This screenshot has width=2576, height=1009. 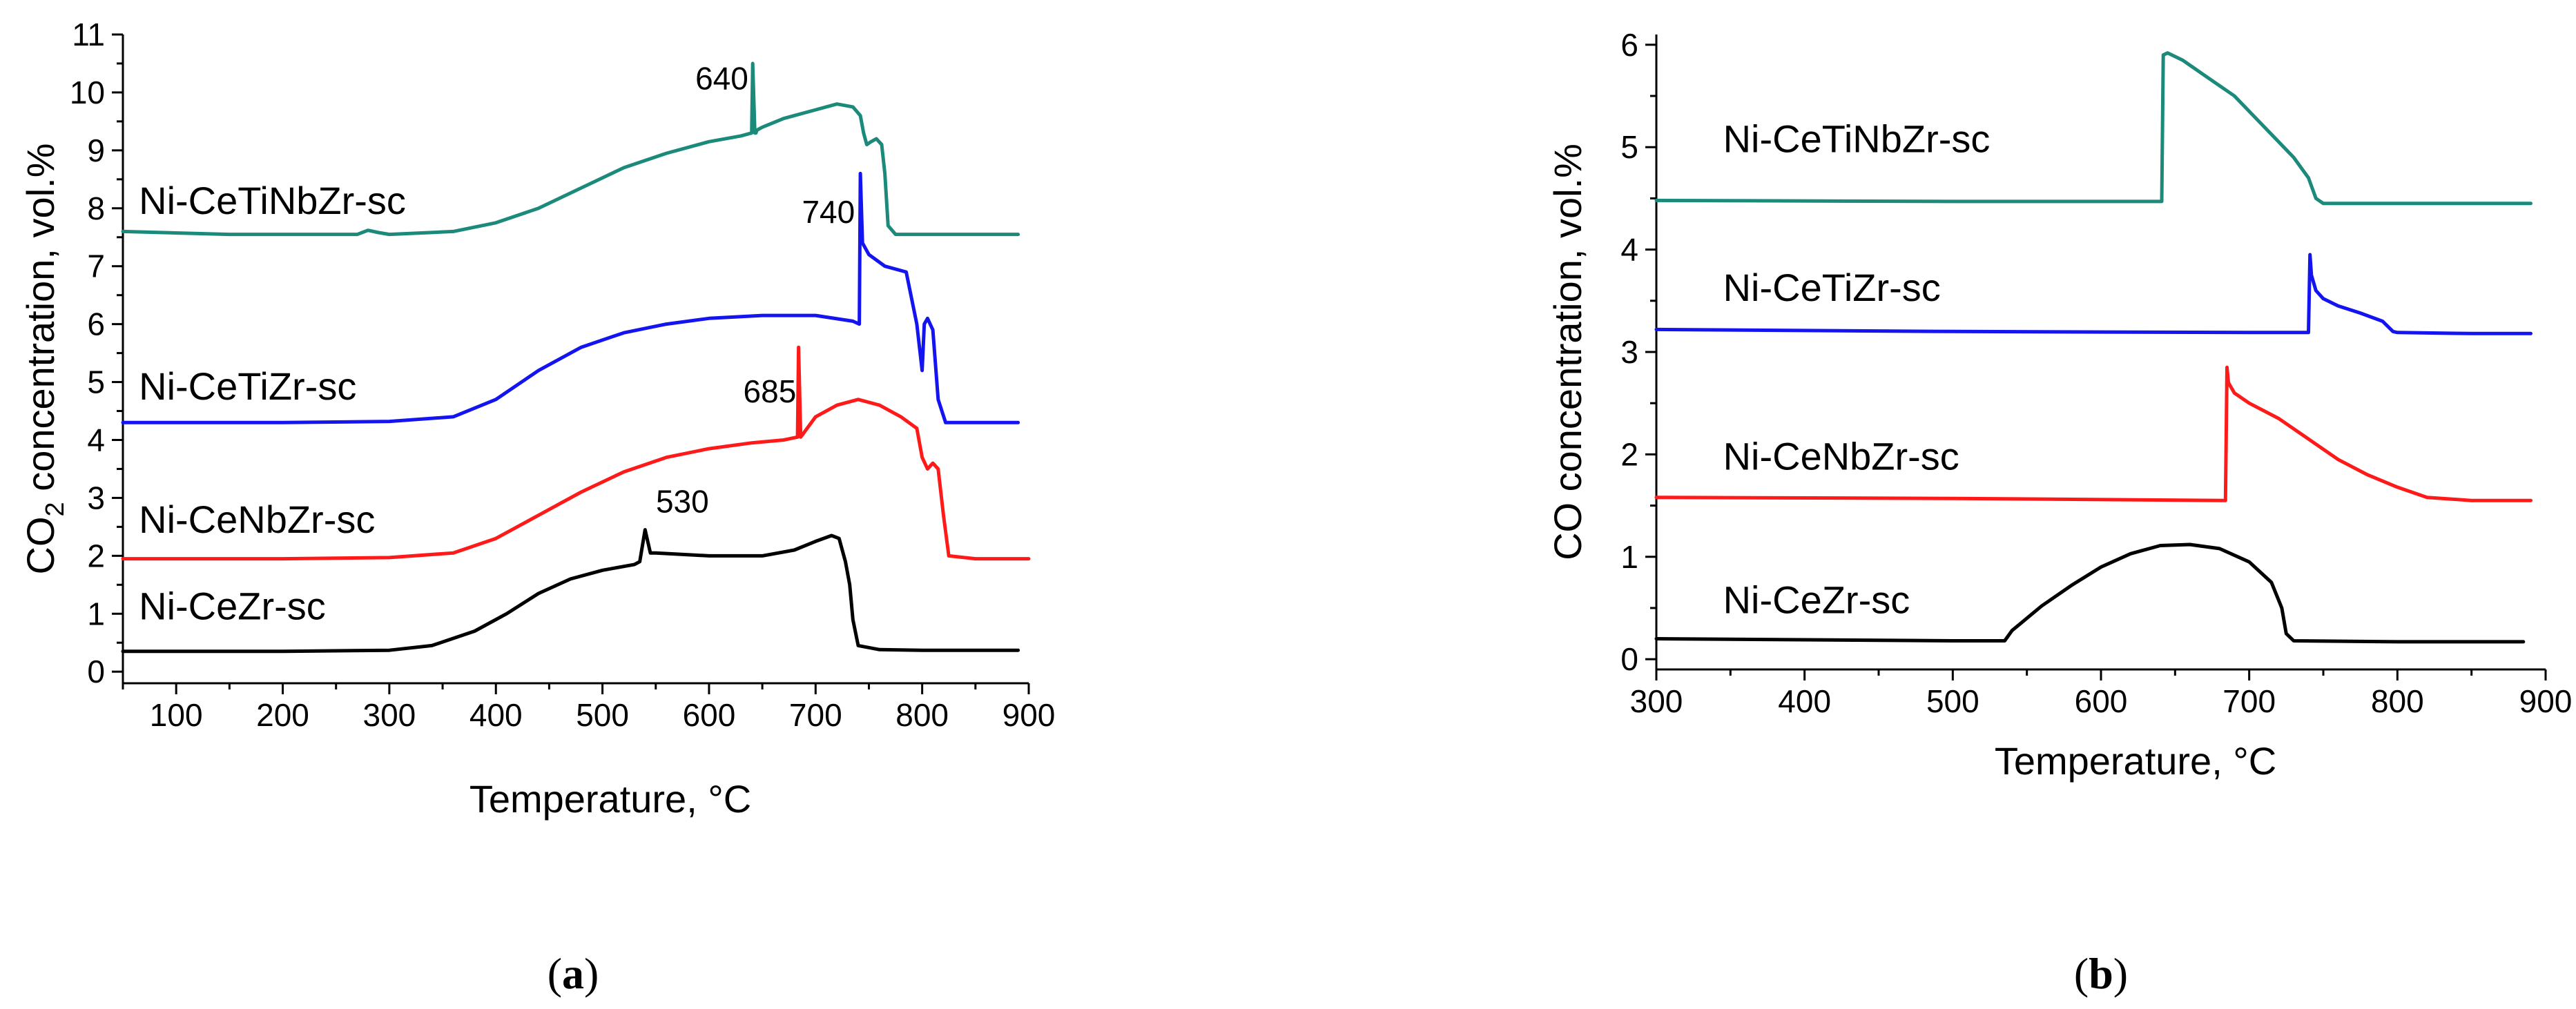 What do you see at coordinates (88, 34) in the screenshot?
I see `y-tick-label: 11` at bounding box center [88, 34].